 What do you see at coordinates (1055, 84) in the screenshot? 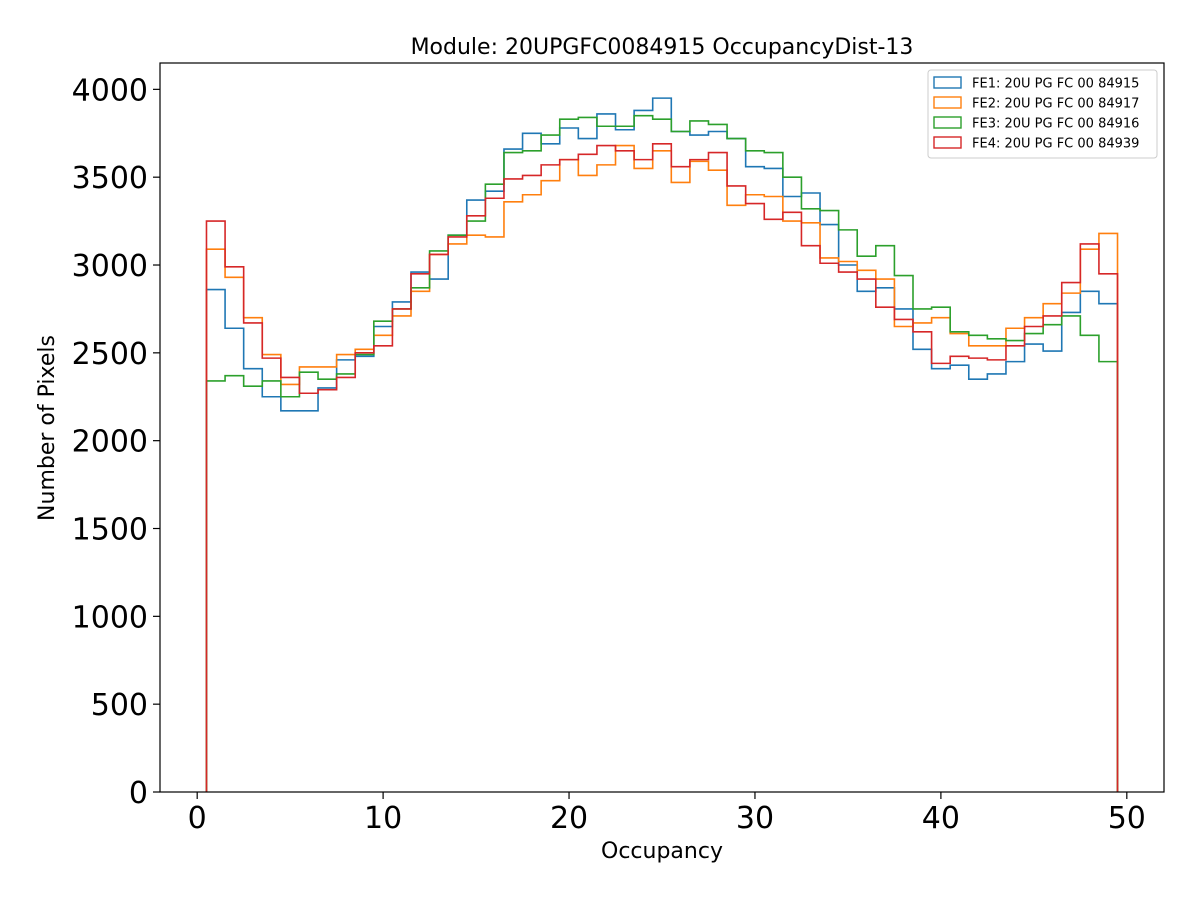
I see `legend-label: FE1: 20U PG FC 00 84915` at bounding box center [1055, 84].